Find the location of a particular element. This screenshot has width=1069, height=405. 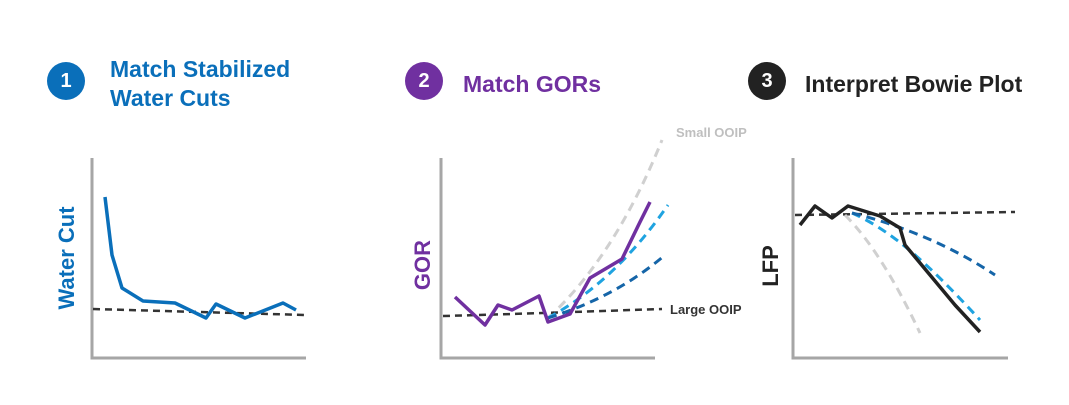

water-cut-axis-label: Water Cut is located at coordinates (66, 258).